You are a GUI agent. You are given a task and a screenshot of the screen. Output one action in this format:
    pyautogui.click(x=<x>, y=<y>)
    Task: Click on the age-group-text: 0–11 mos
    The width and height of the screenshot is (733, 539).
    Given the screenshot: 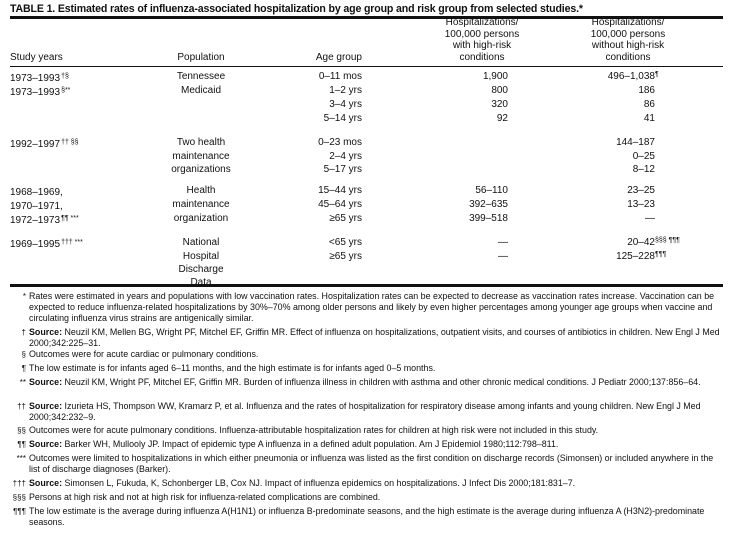 What is the action you would take?
    pyautogui.click(x=340, y=76)
    